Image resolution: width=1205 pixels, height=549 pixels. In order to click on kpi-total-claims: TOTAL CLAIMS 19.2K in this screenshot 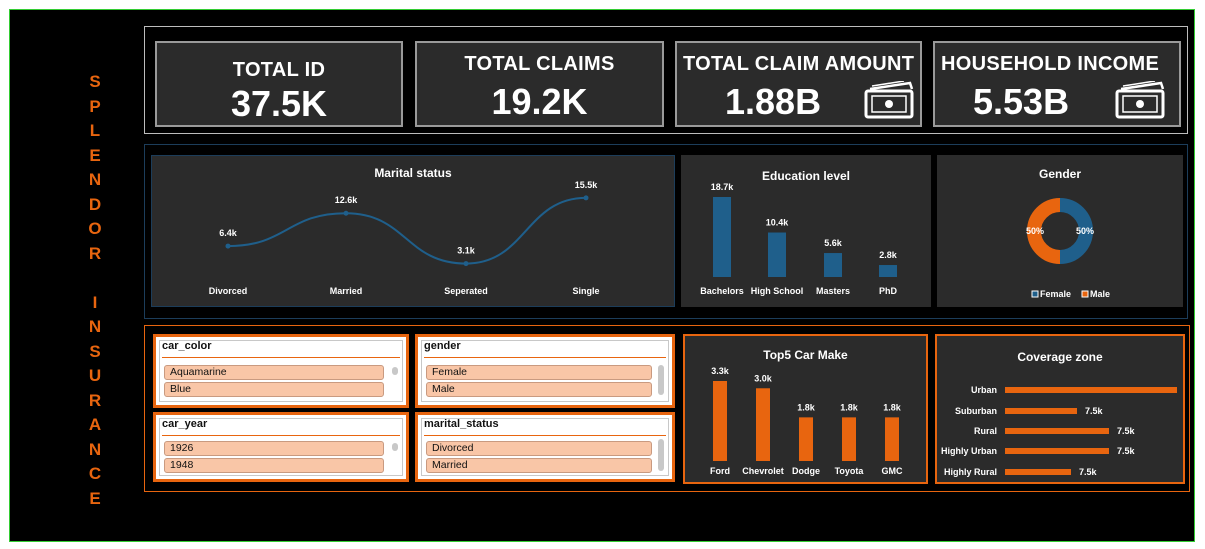, I will do `click(539, 84)`.